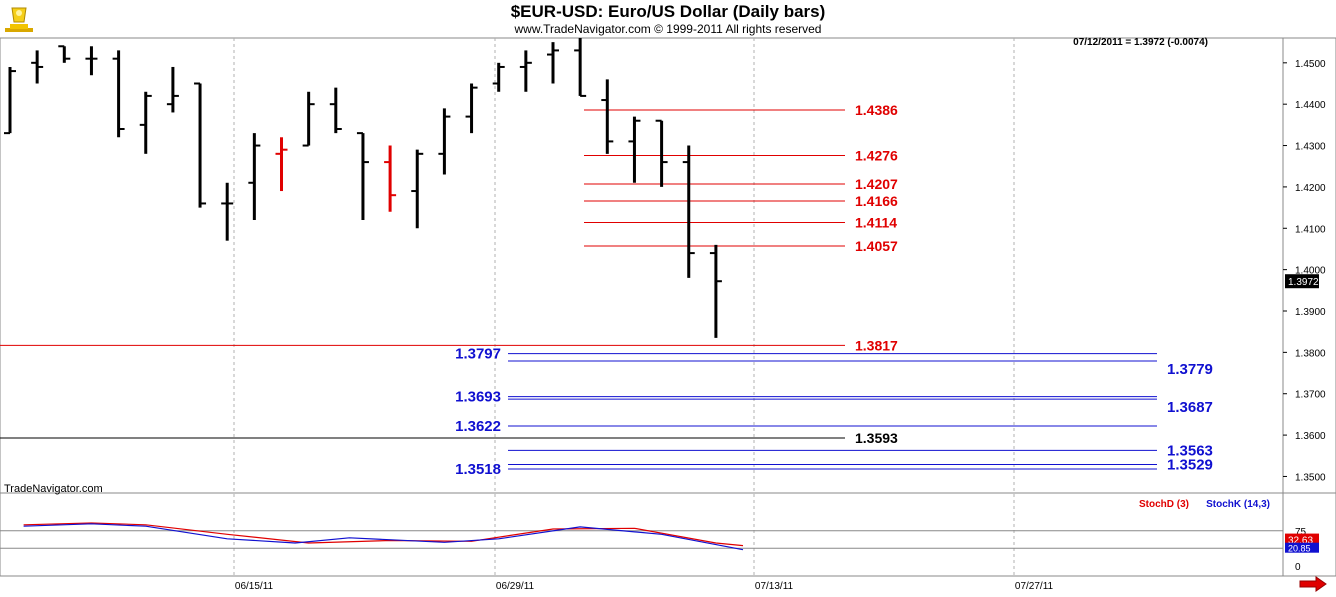  What do you see at coordinates (1190, 407) in the screenshot?
I see `price-level-label: 1.3687` at bounding box center [1190, 407].